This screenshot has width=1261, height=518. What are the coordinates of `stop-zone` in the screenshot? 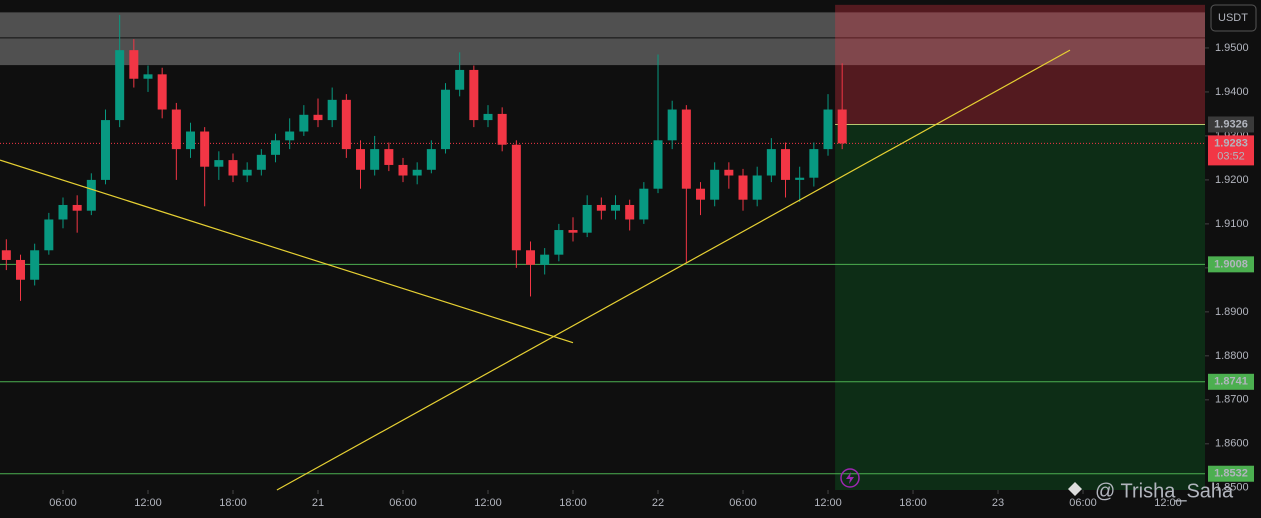 It's located at (1020, 64).